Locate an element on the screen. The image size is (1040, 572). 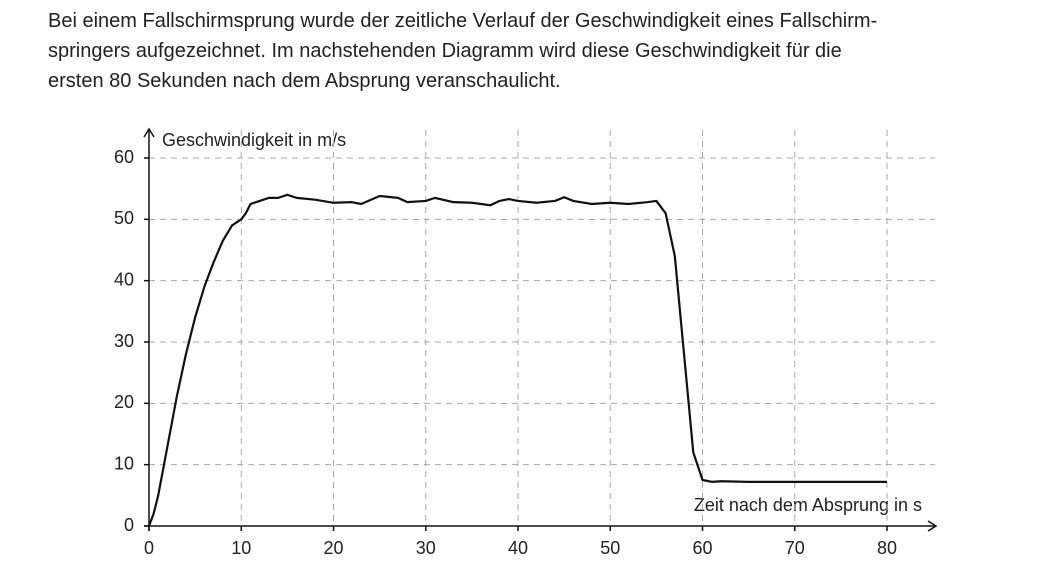
y-tick-label: 60 is located at coordinates (124, 157).